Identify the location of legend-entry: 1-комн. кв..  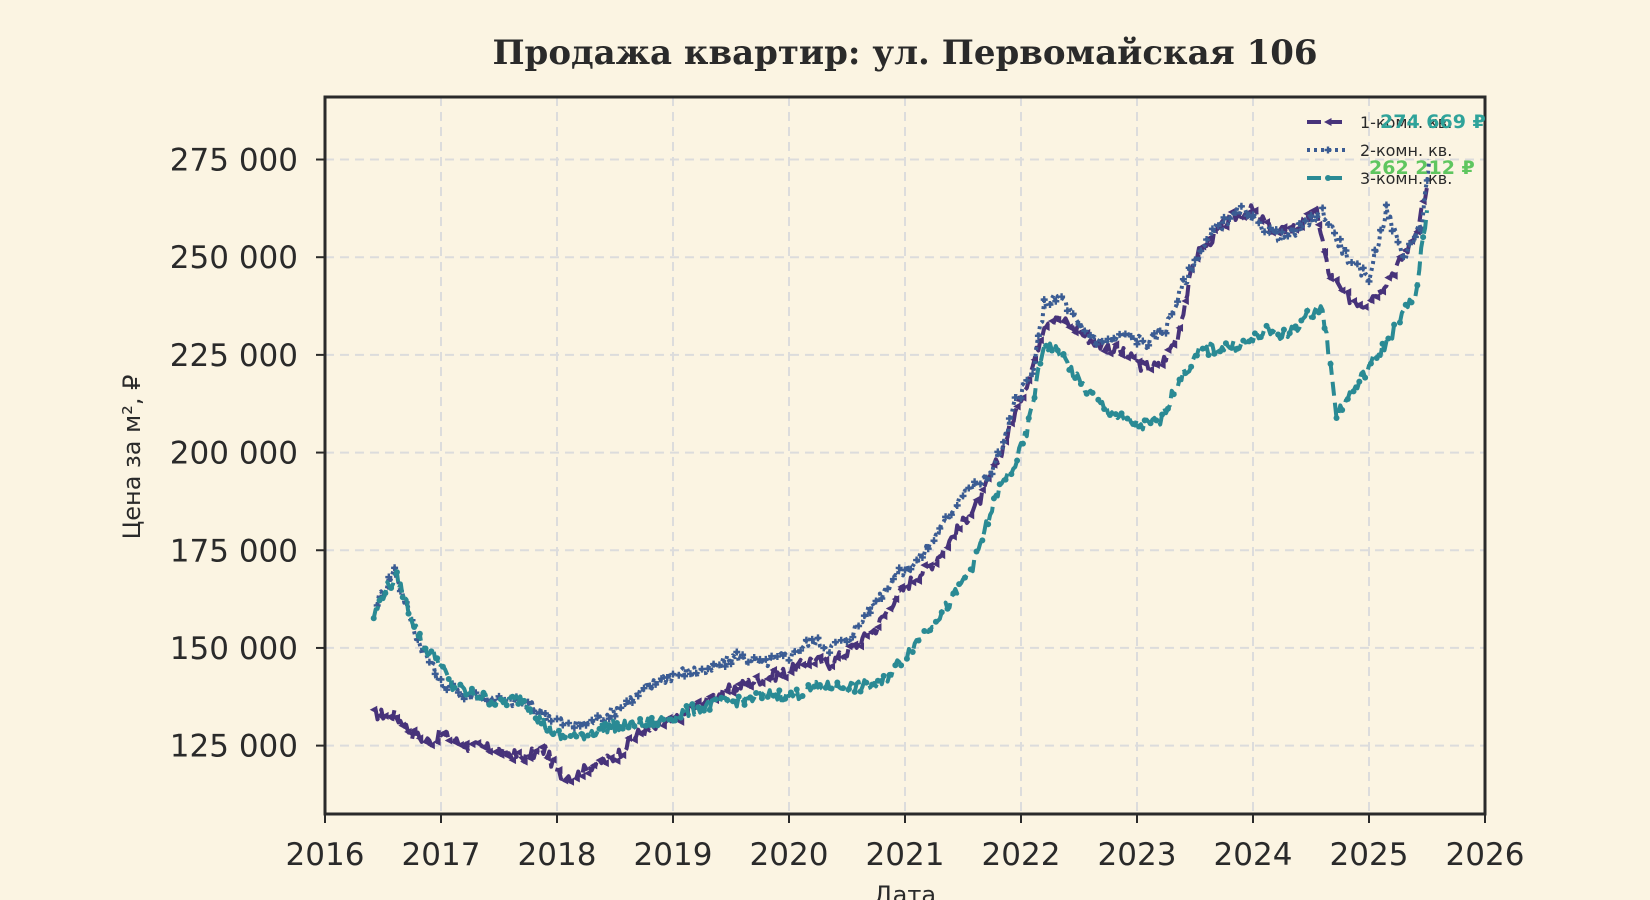
(1406, 122).